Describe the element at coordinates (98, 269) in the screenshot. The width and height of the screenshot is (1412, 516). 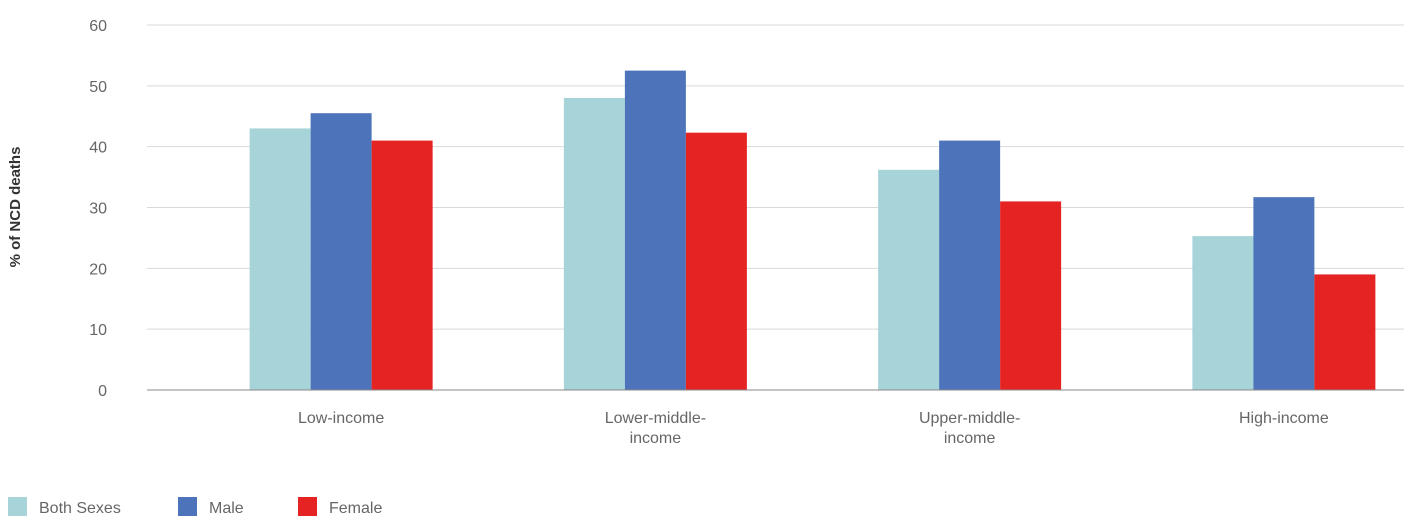
I see `y-tick-label: 20` at that location.